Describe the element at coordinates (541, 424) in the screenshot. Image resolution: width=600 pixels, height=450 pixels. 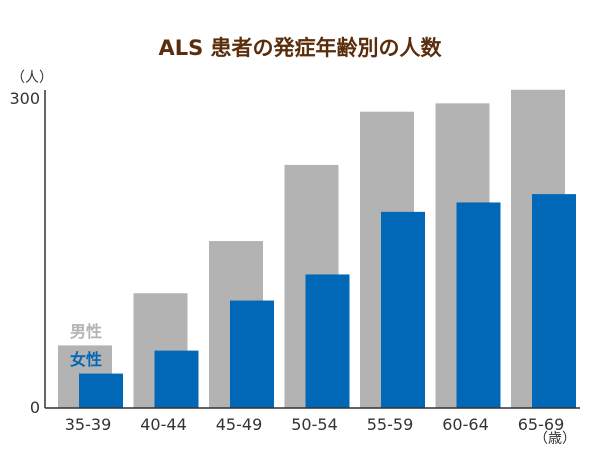
I see `x-tick-label: 65-69` at that location.